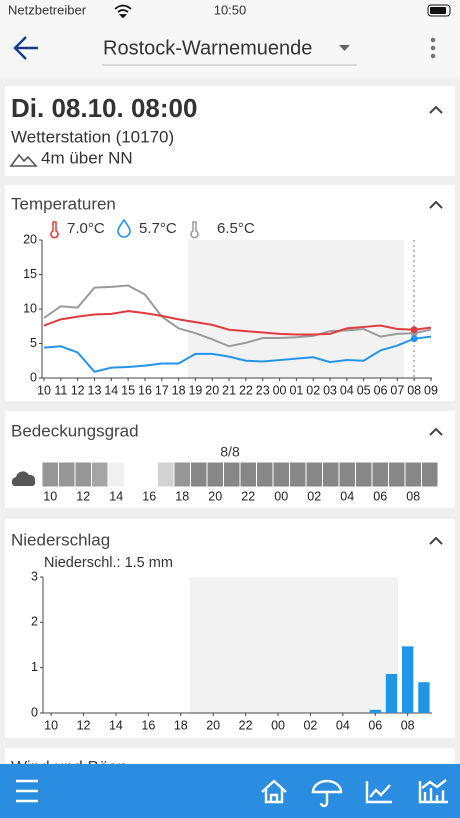 The width and height of the screenshot is (460, 818). I want to click on y-tick-label: 2, so click(34, 622).